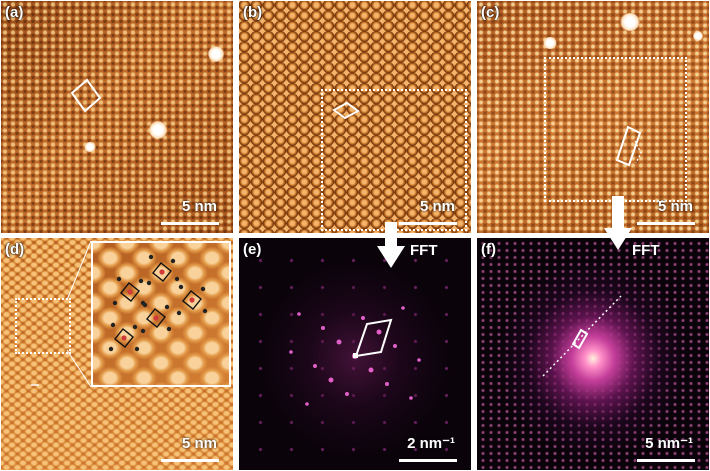 The image size is (710, 471). What do you see at coordinates (488, 249) in the screenshot?
I see `panel-f-label: (f)` at bounding box center [488, 249].